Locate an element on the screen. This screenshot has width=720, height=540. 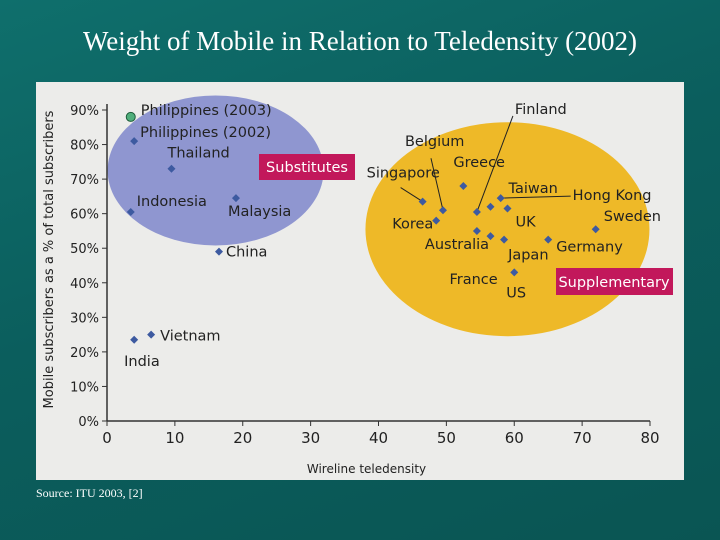
point-label-finland: Finland is located at coordinates (541, 110).